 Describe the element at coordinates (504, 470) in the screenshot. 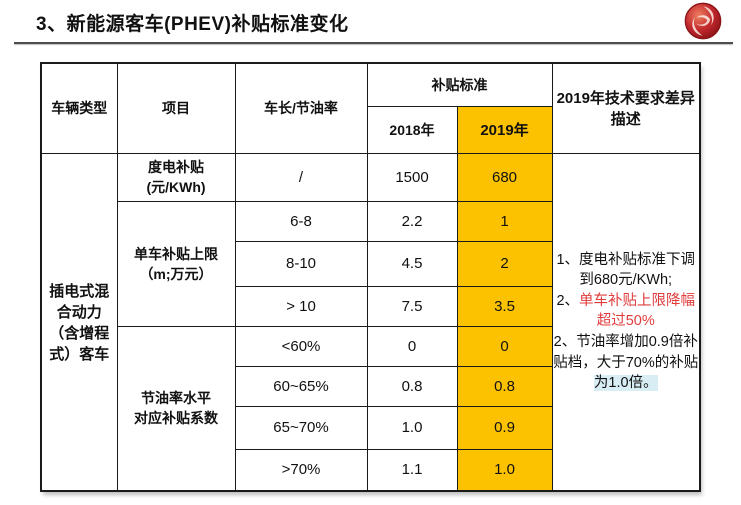

I see `value-2019: 1.0` at that location.